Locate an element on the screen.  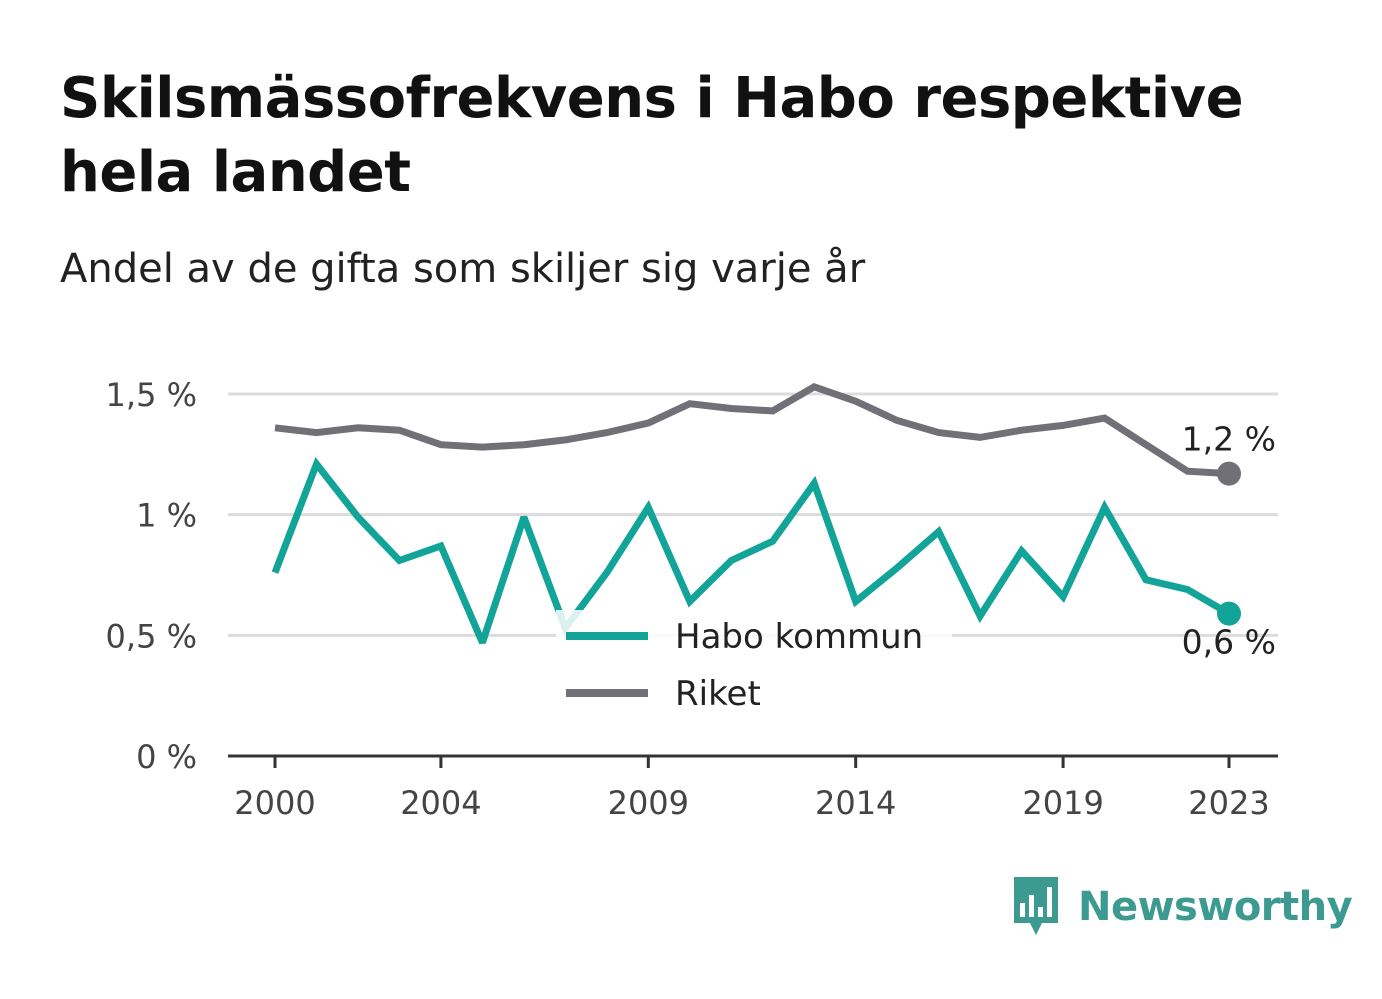
x-tick-label: 2004 is located at coordinates (440, 803).